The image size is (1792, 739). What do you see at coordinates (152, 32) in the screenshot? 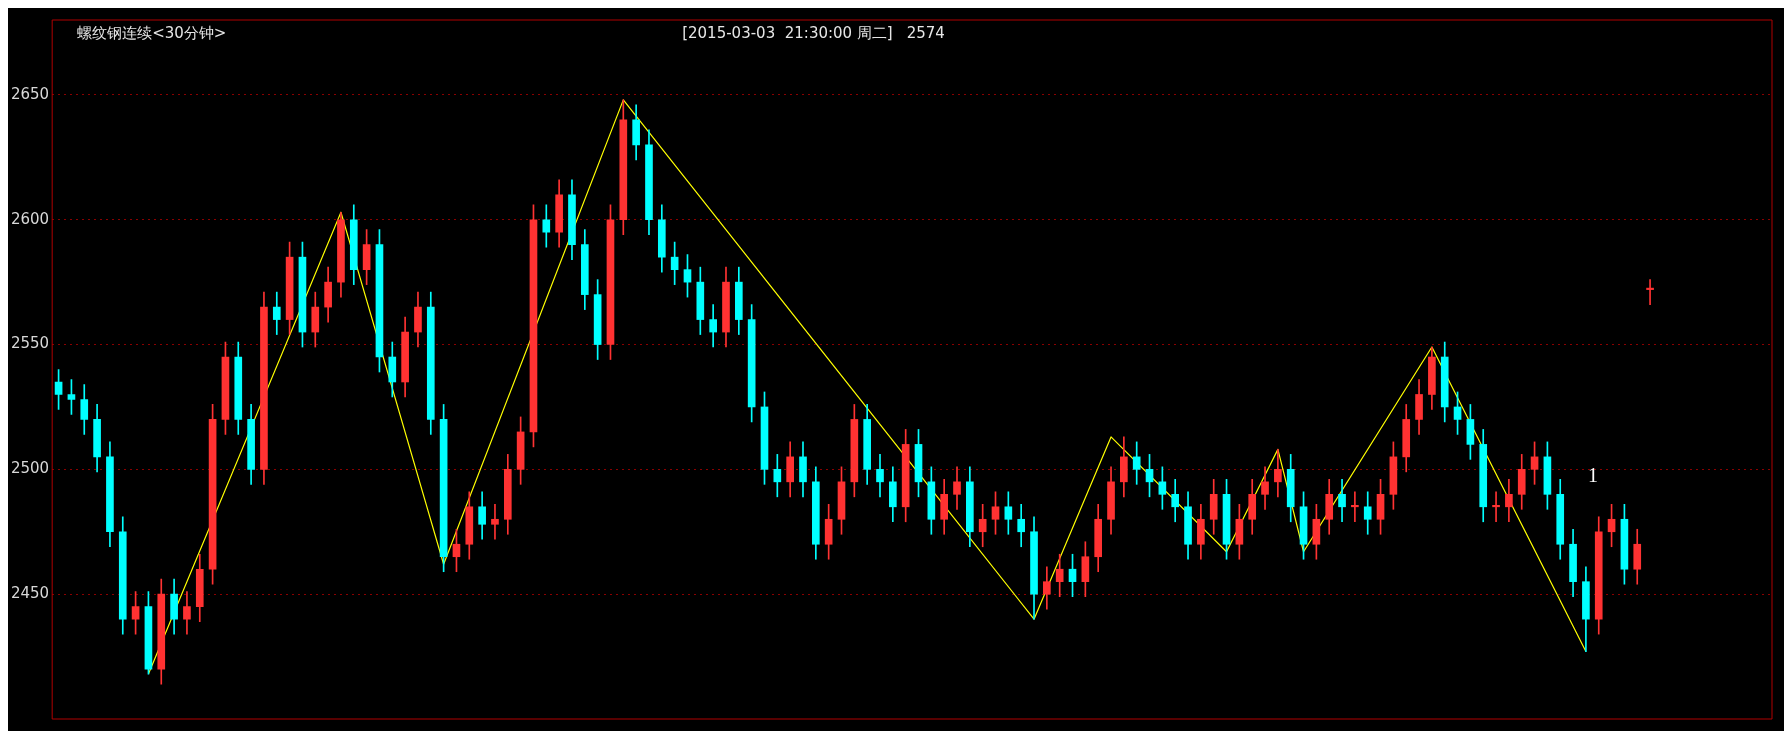
I see `chart-title: 螺纹钢连续<30分钟>` at bounding box center [152, 32].